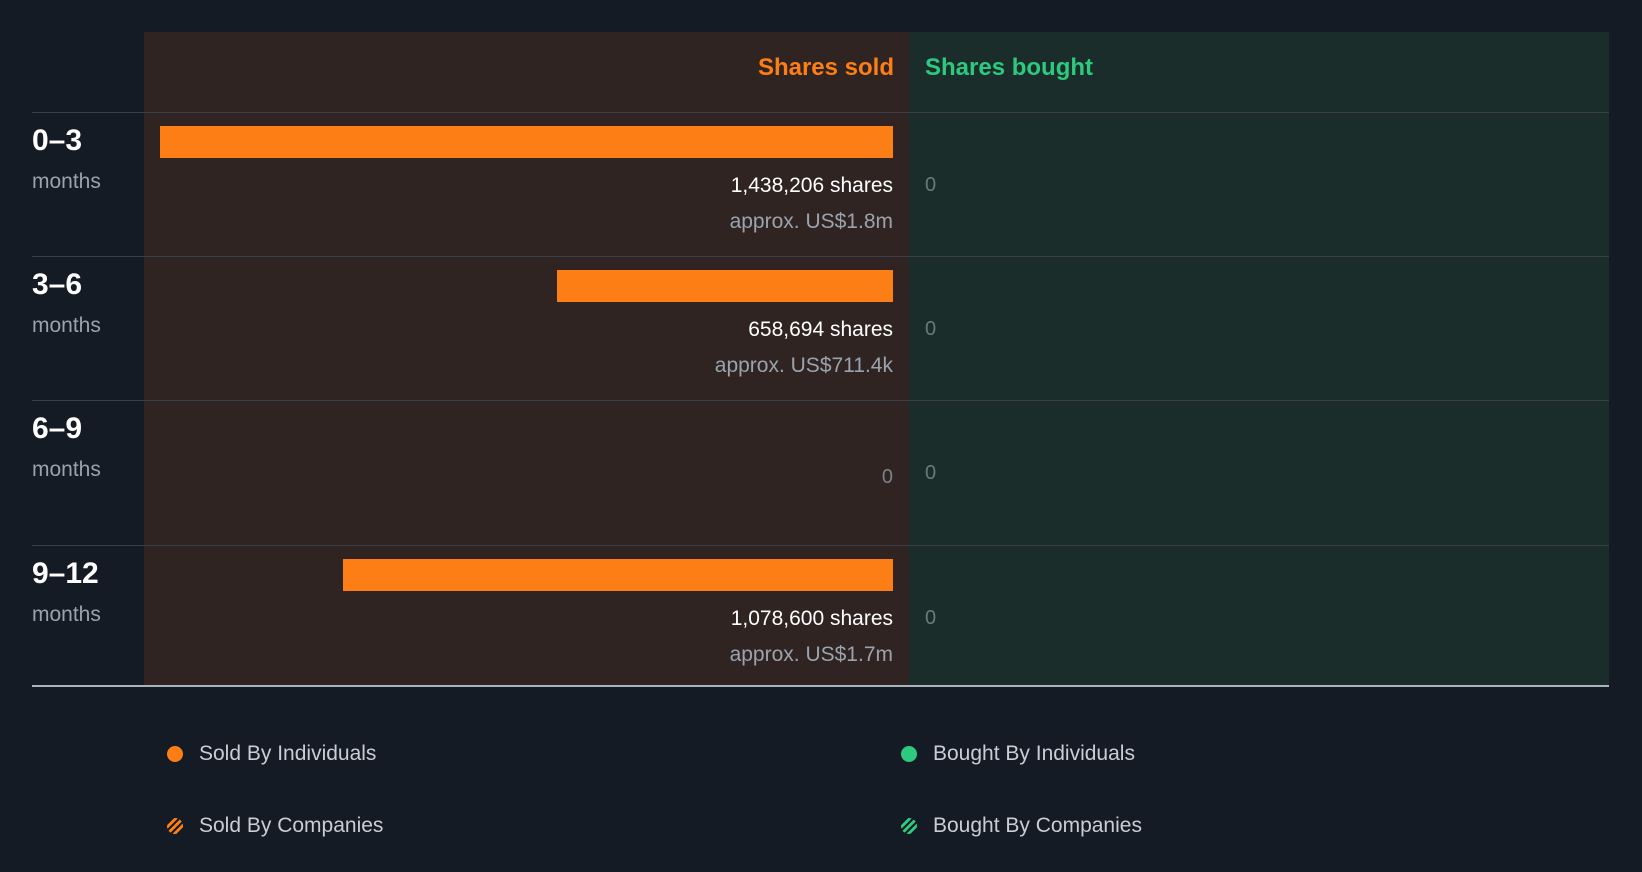 This screenshot has width=1642, height=872. Describe the element at coordinates (288, 753) in the screenshot. I see `legend-label: Sold By Individuals` at that location.